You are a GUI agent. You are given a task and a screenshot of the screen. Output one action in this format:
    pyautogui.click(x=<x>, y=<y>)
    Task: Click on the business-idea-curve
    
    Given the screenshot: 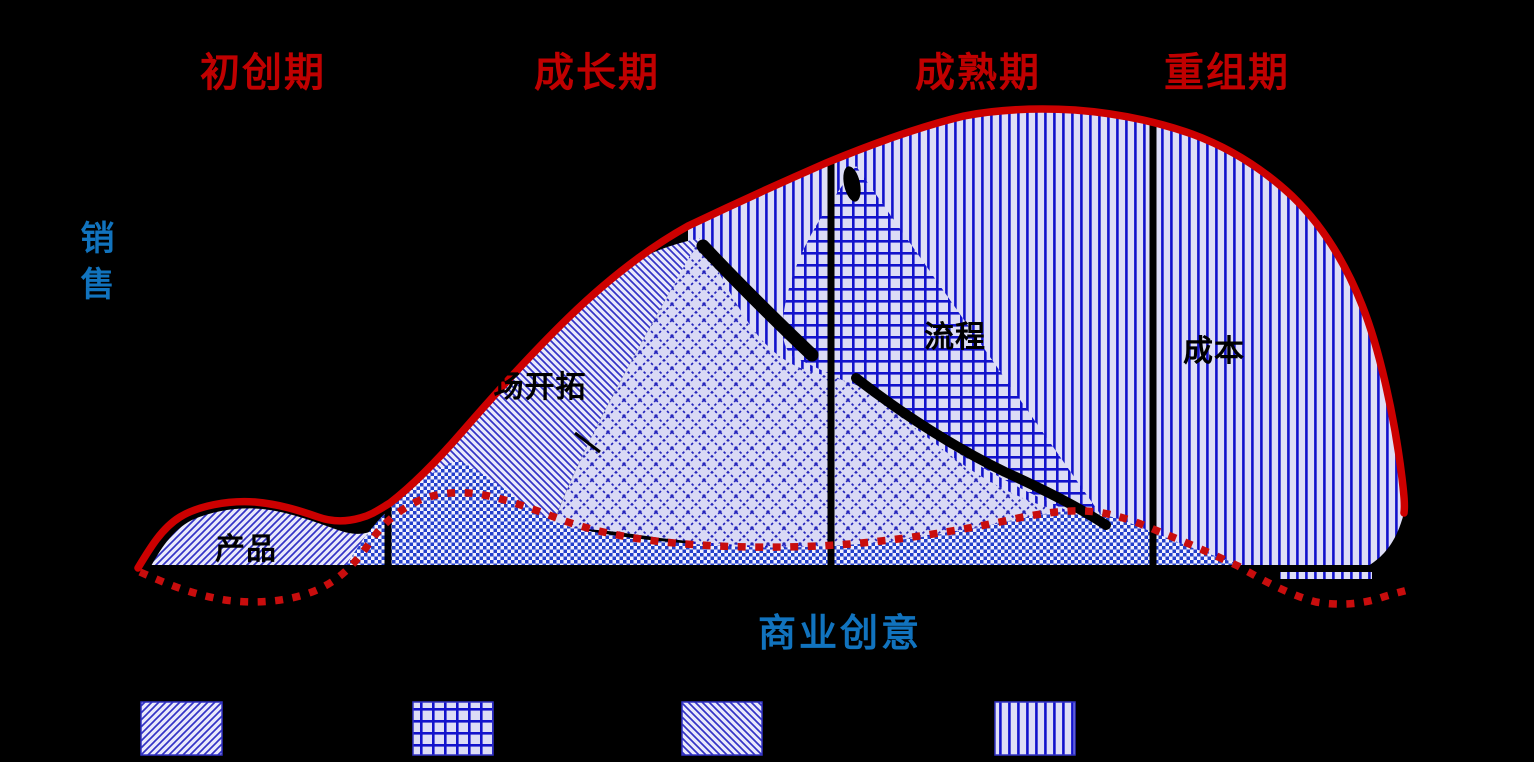 What is the action you would take?
    pyautogui.click(x=775, y=548)
    